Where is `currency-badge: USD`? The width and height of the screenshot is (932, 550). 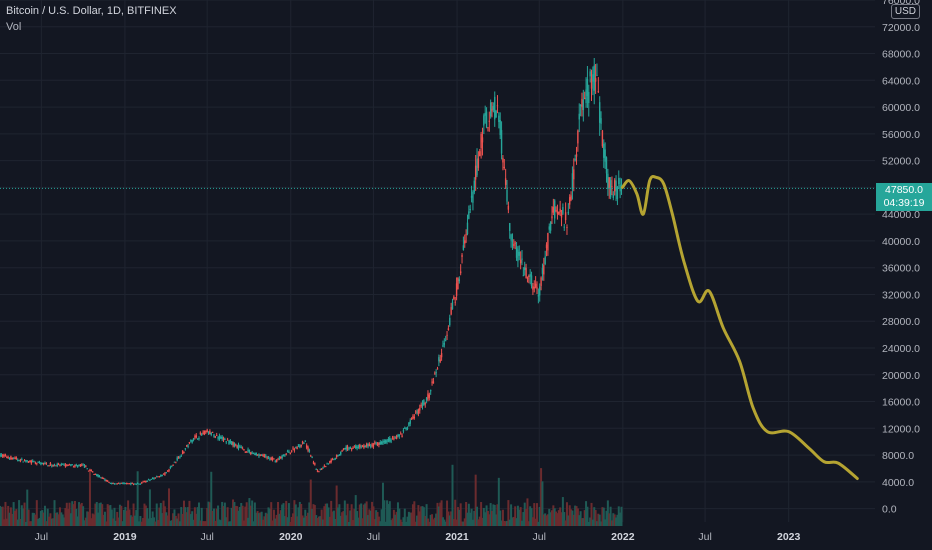
currency-badge: USD is located at coordinates (905, 11).